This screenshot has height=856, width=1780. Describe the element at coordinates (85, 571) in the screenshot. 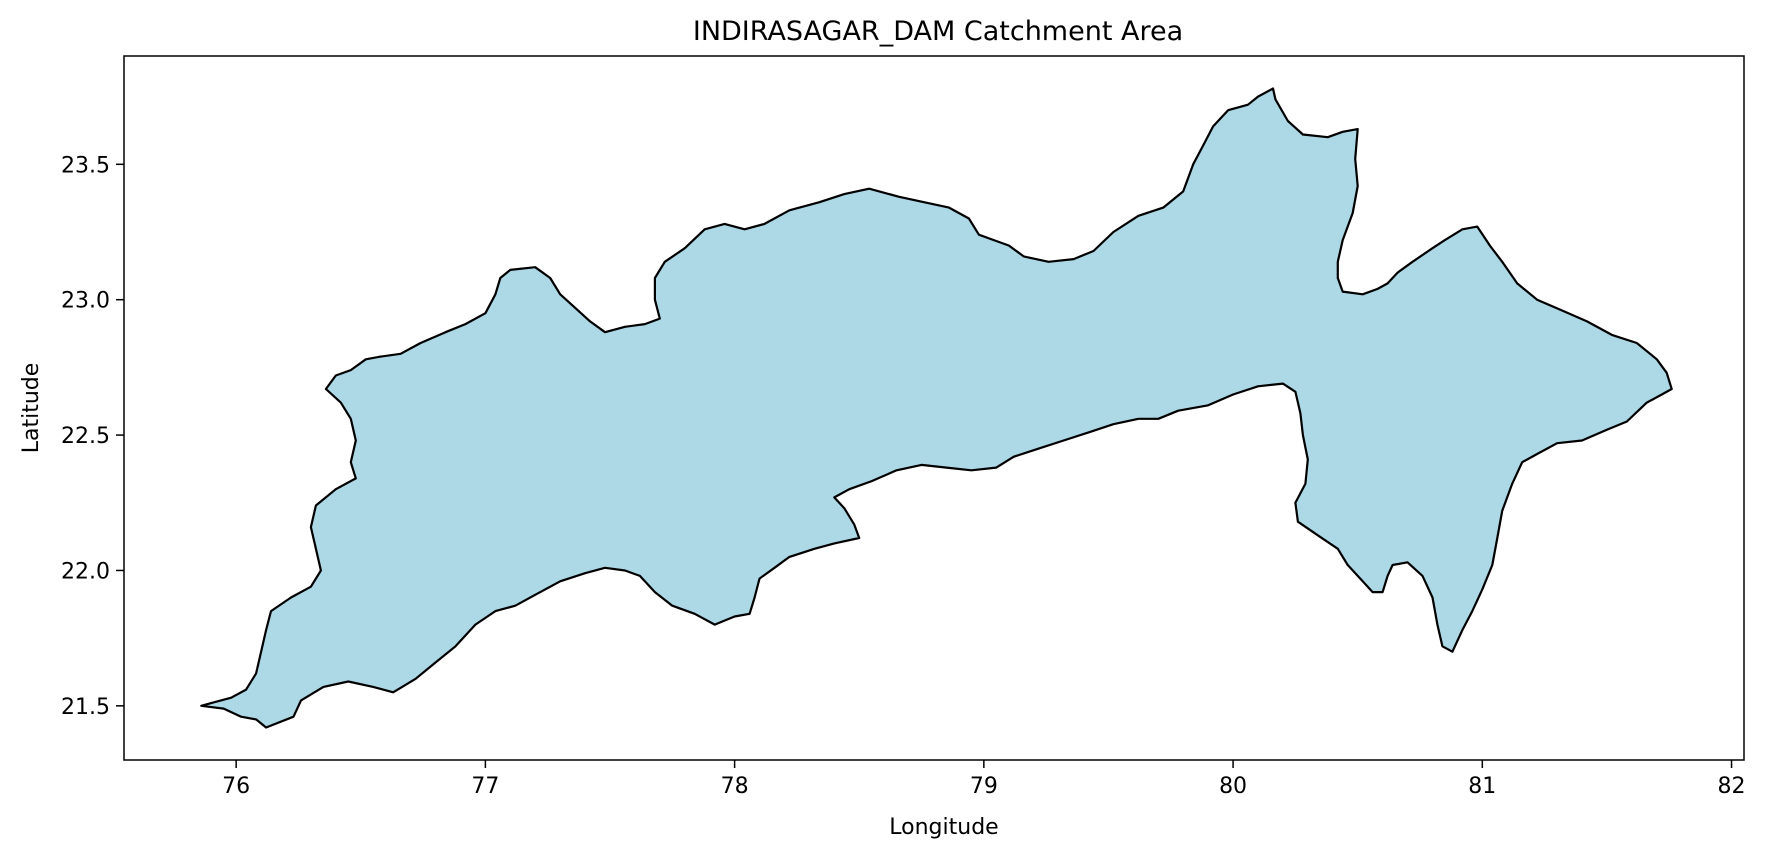

I see `y-tick-label: 22.0` at that location.